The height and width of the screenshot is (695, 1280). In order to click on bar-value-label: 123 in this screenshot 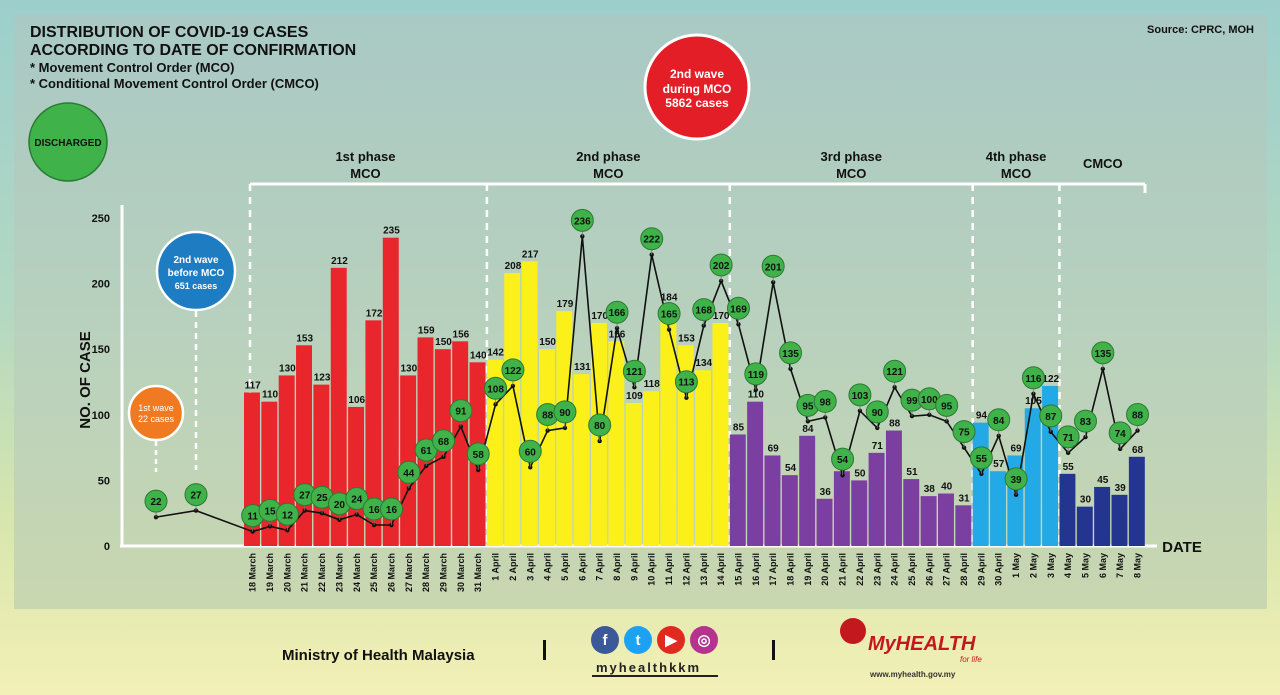, I will do `click(322, 378)`.